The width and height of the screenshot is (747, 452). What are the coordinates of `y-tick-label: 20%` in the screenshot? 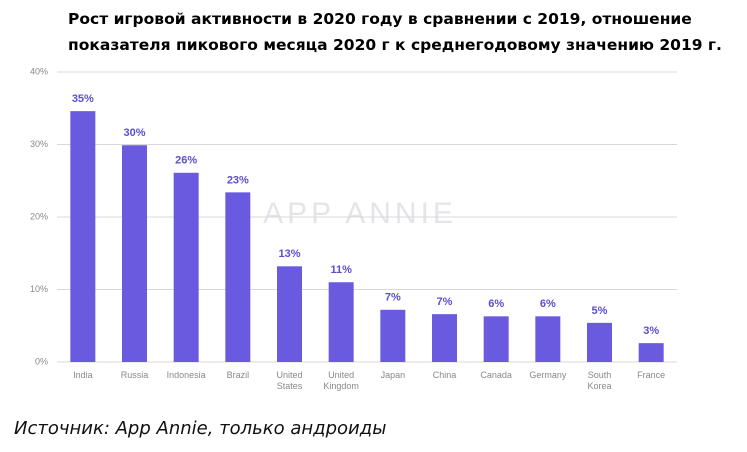 It's located at (39, 216).